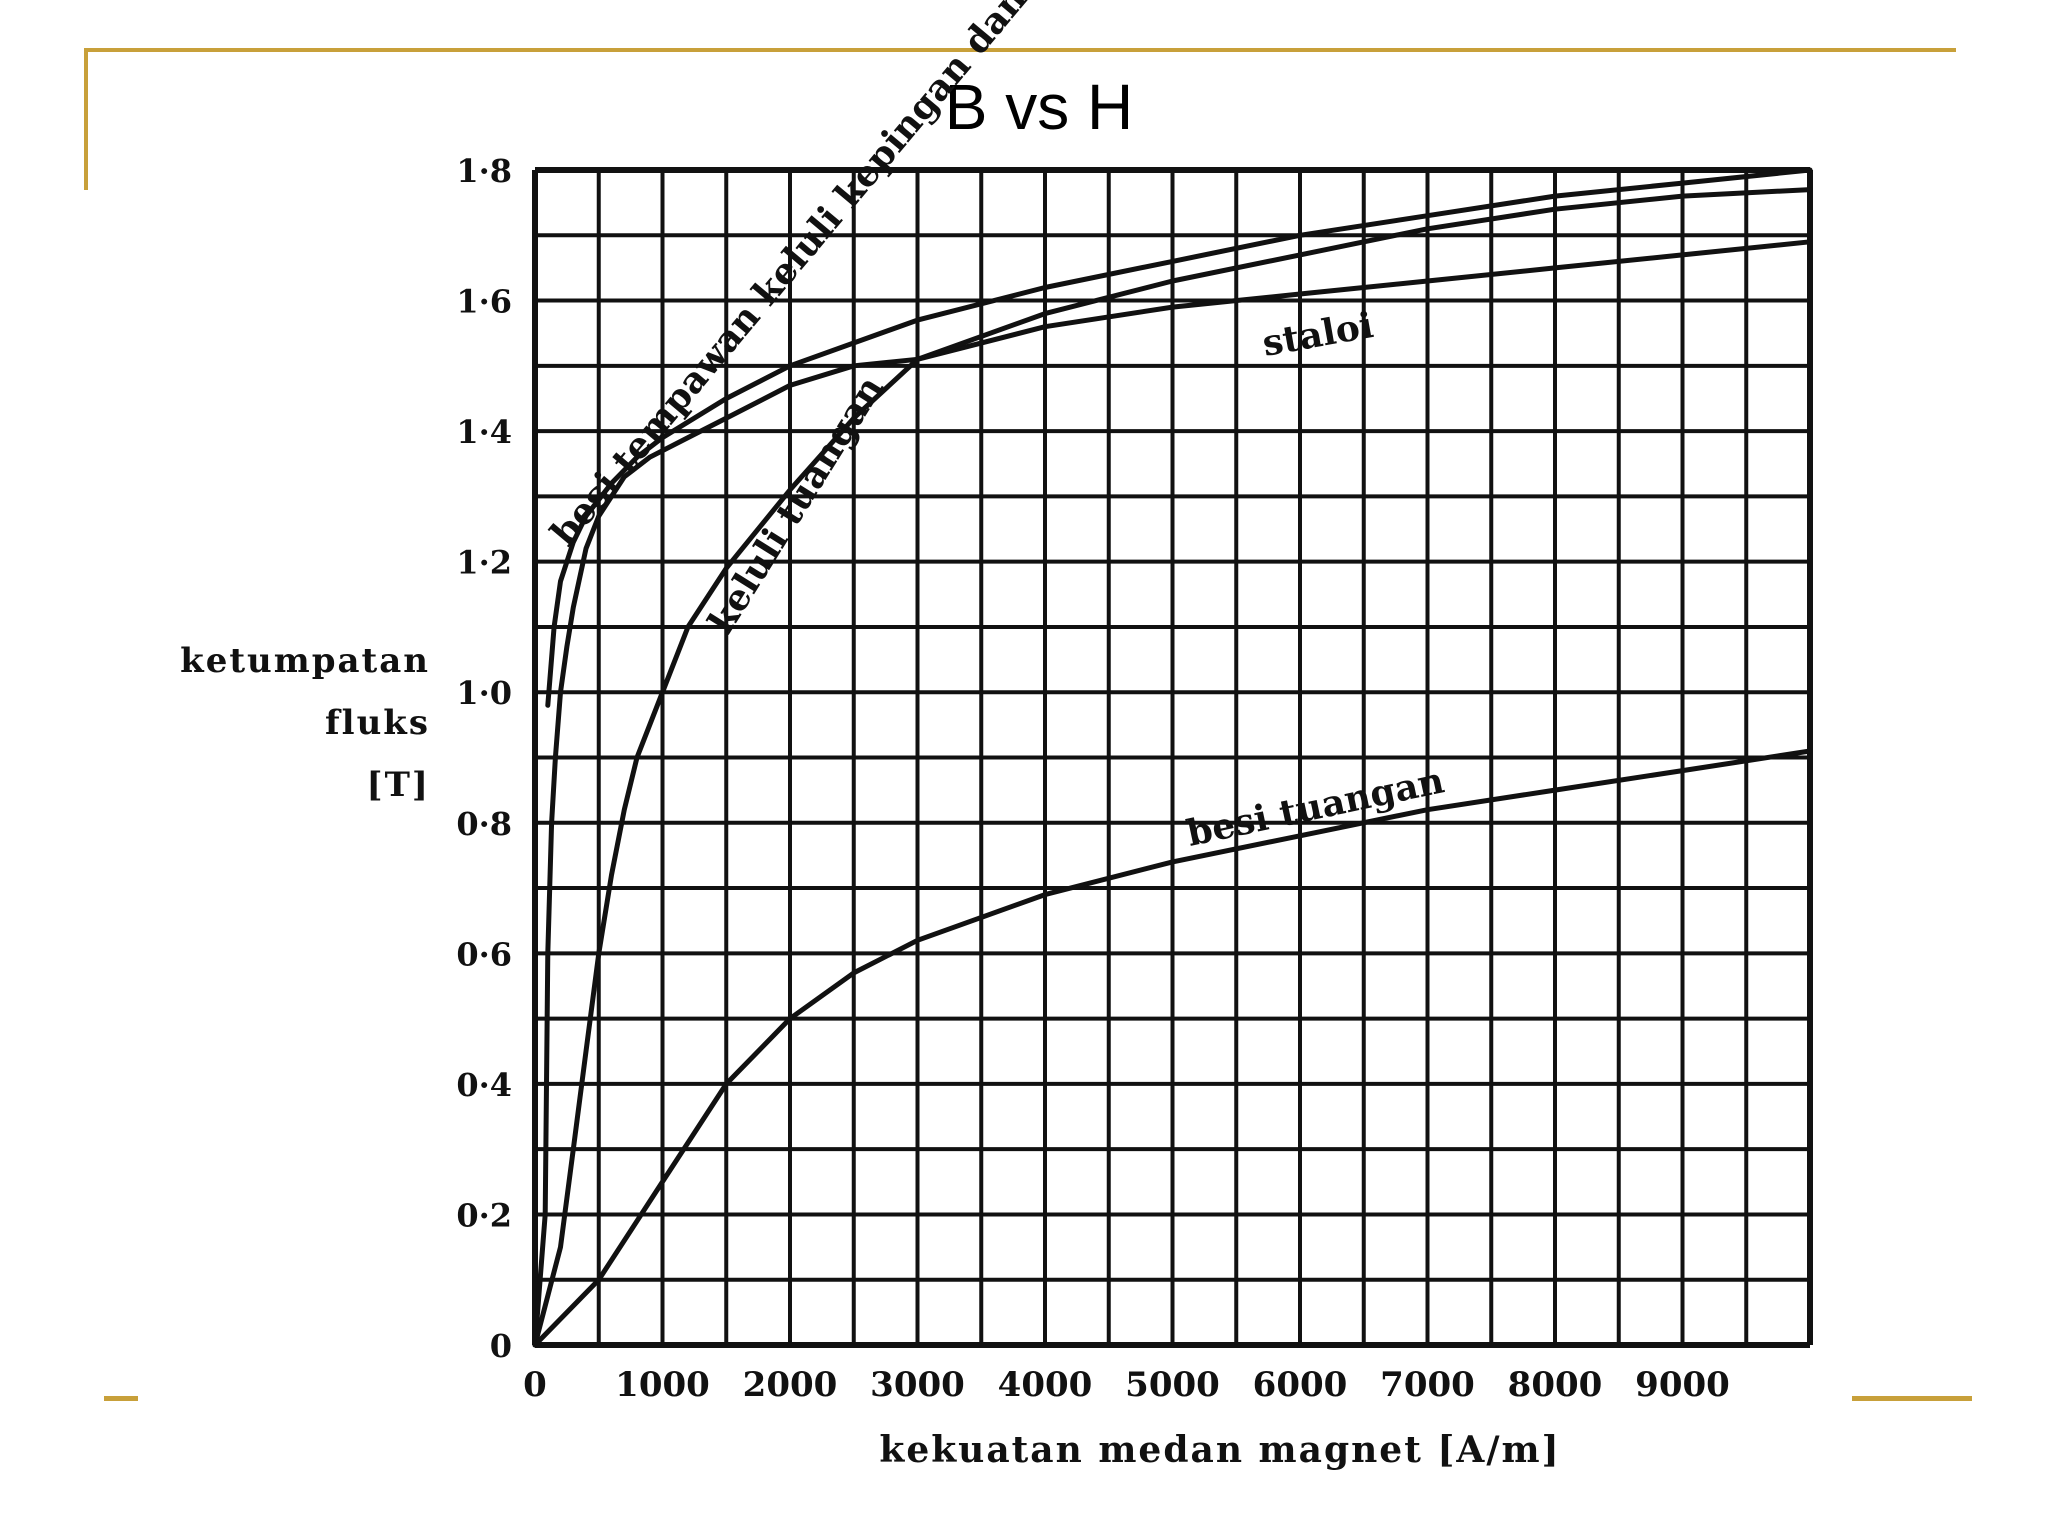 The width and height of the screenshot is (2048, 1536). What do you see at coordinates (1682, 1385) in the screenshot?
I see `x-tick-label: 9000` at bounding box center [1682, 1385].